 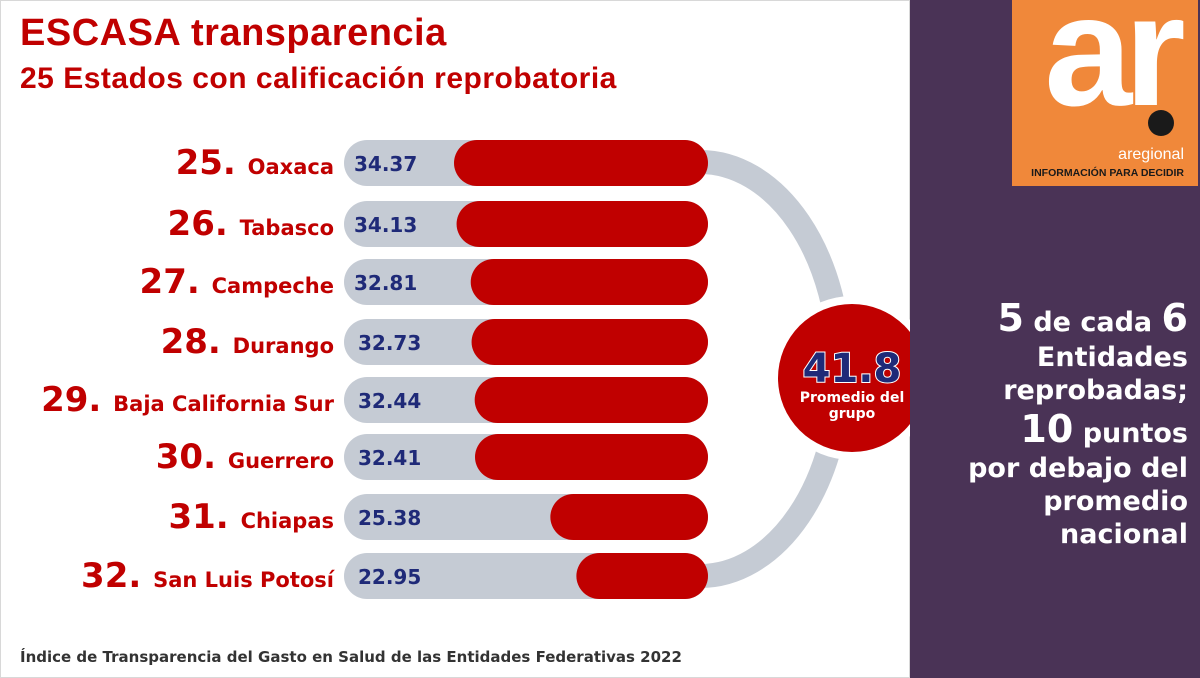 I want to click on side-line-4-rest: puntos, so click(x=1130, y=434).